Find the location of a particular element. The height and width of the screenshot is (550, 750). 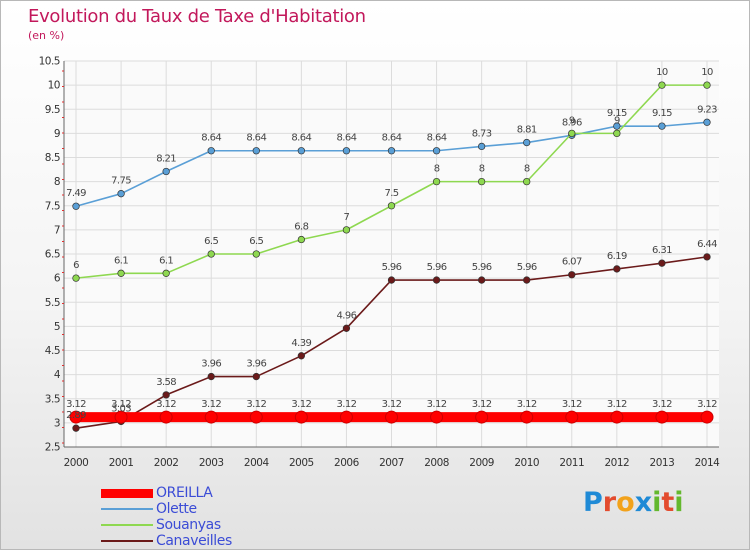

x-tick-label: 2008 is located at coordinates (436, 463).